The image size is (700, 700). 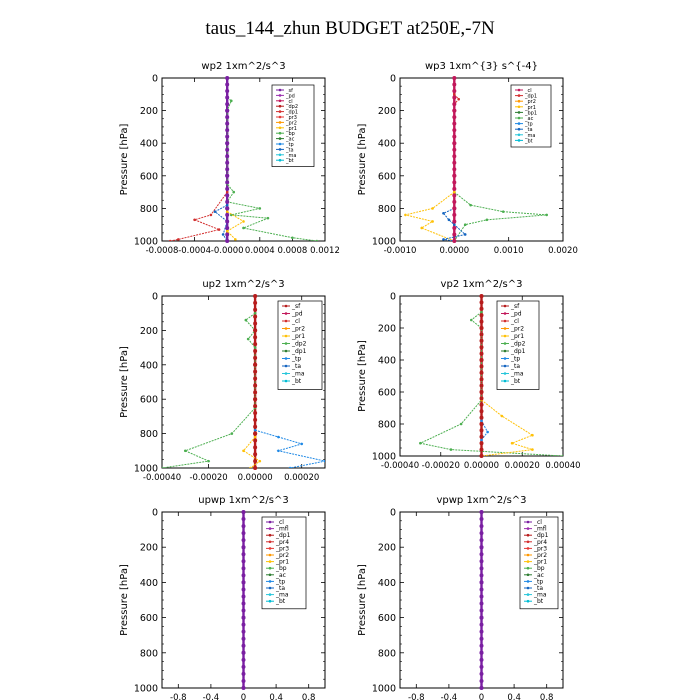 What do you see at coordinates (482, 284) in the screenshot?
I see `panel-title: vp2 1xm^2/s^3` at bounding box center [482, 284].